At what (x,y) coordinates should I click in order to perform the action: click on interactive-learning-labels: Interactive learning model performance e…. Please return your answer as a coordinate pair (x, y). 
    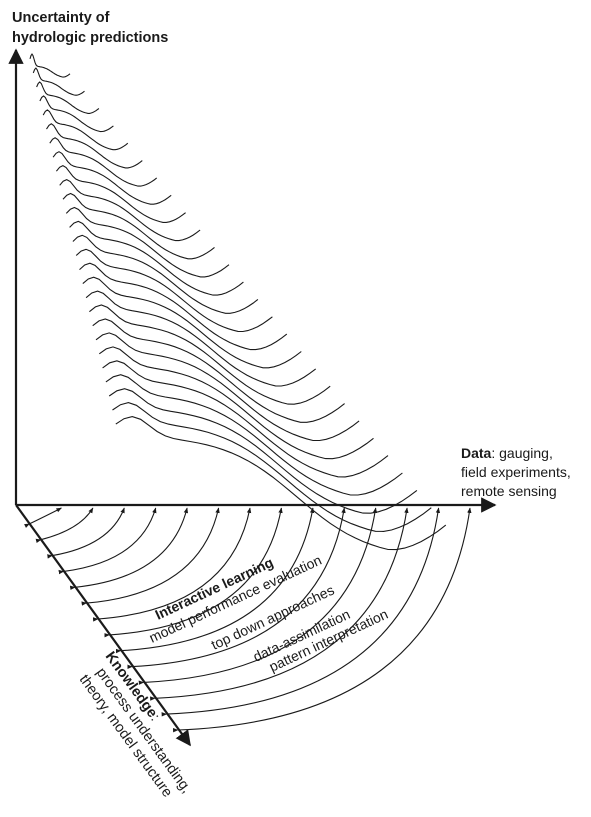
    Looking at the image, I should click on (269, 613).